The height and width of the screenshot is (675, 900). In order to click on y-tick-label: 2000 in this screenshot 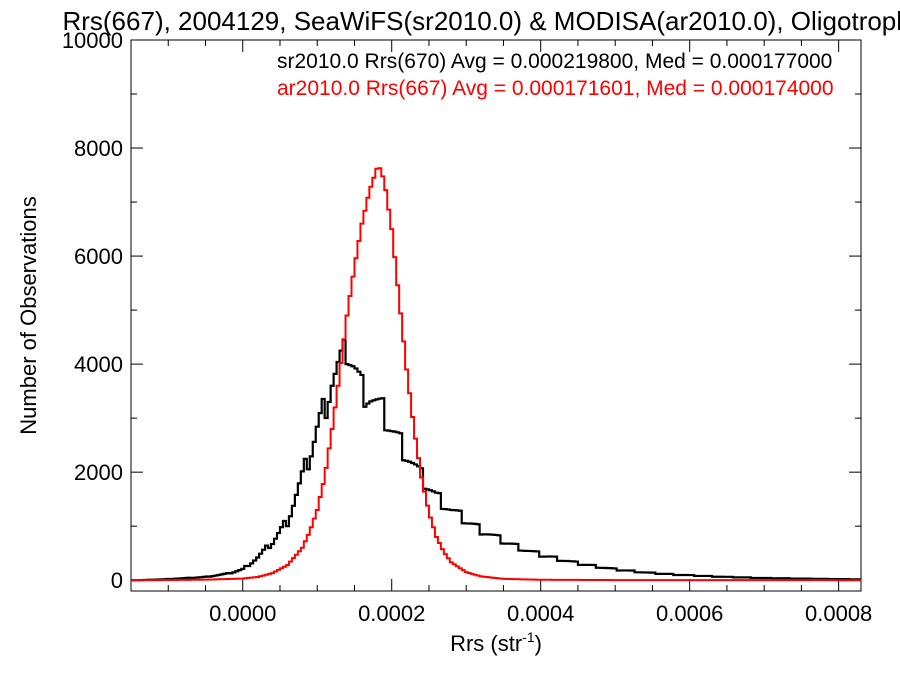, I will do `click(98, 472)`.